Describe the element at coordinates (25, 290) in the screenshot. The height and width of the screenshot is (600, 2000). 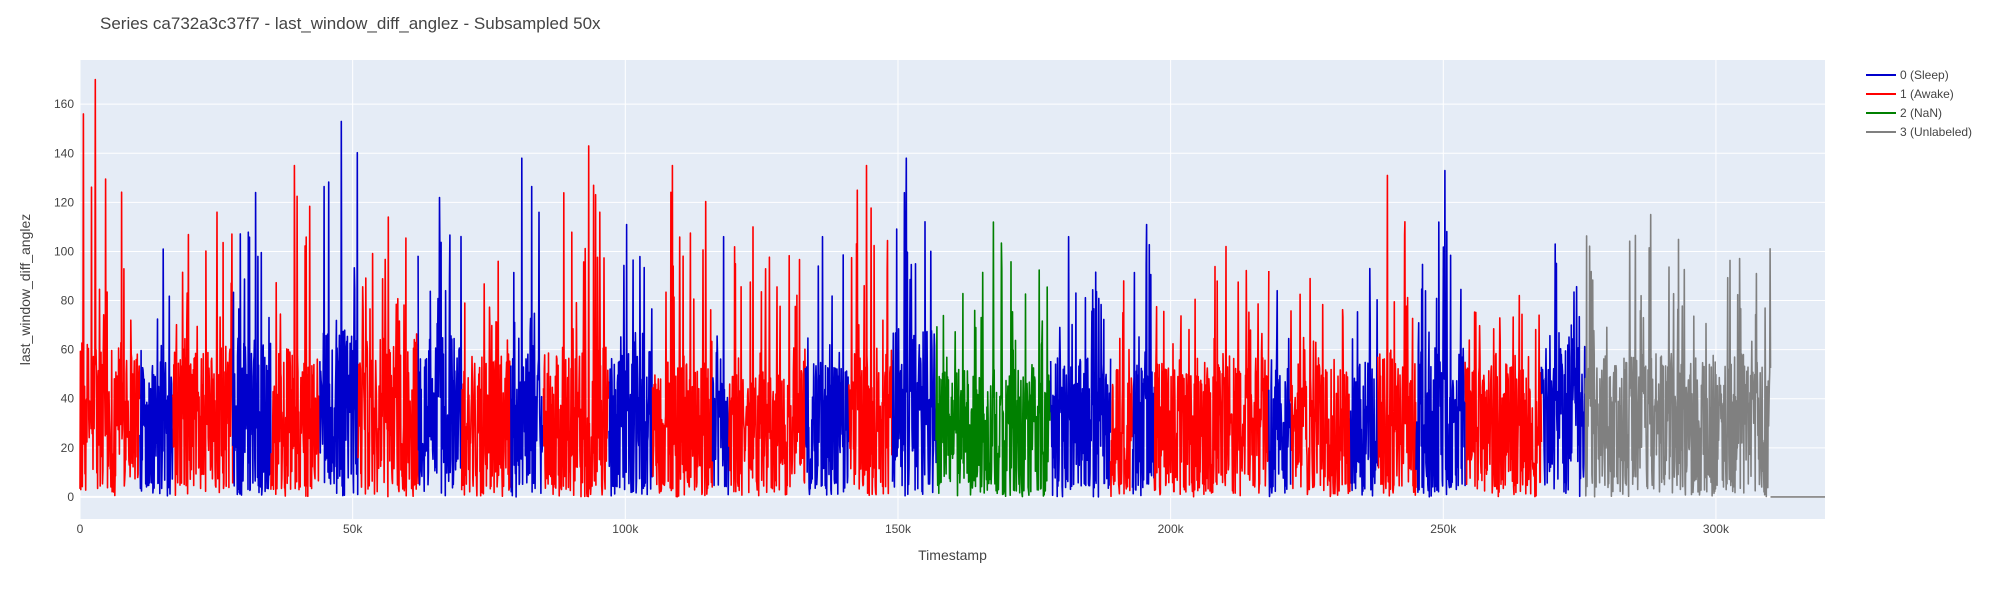
I see `y-axis-title: last_window_diff_anglez` at that location.